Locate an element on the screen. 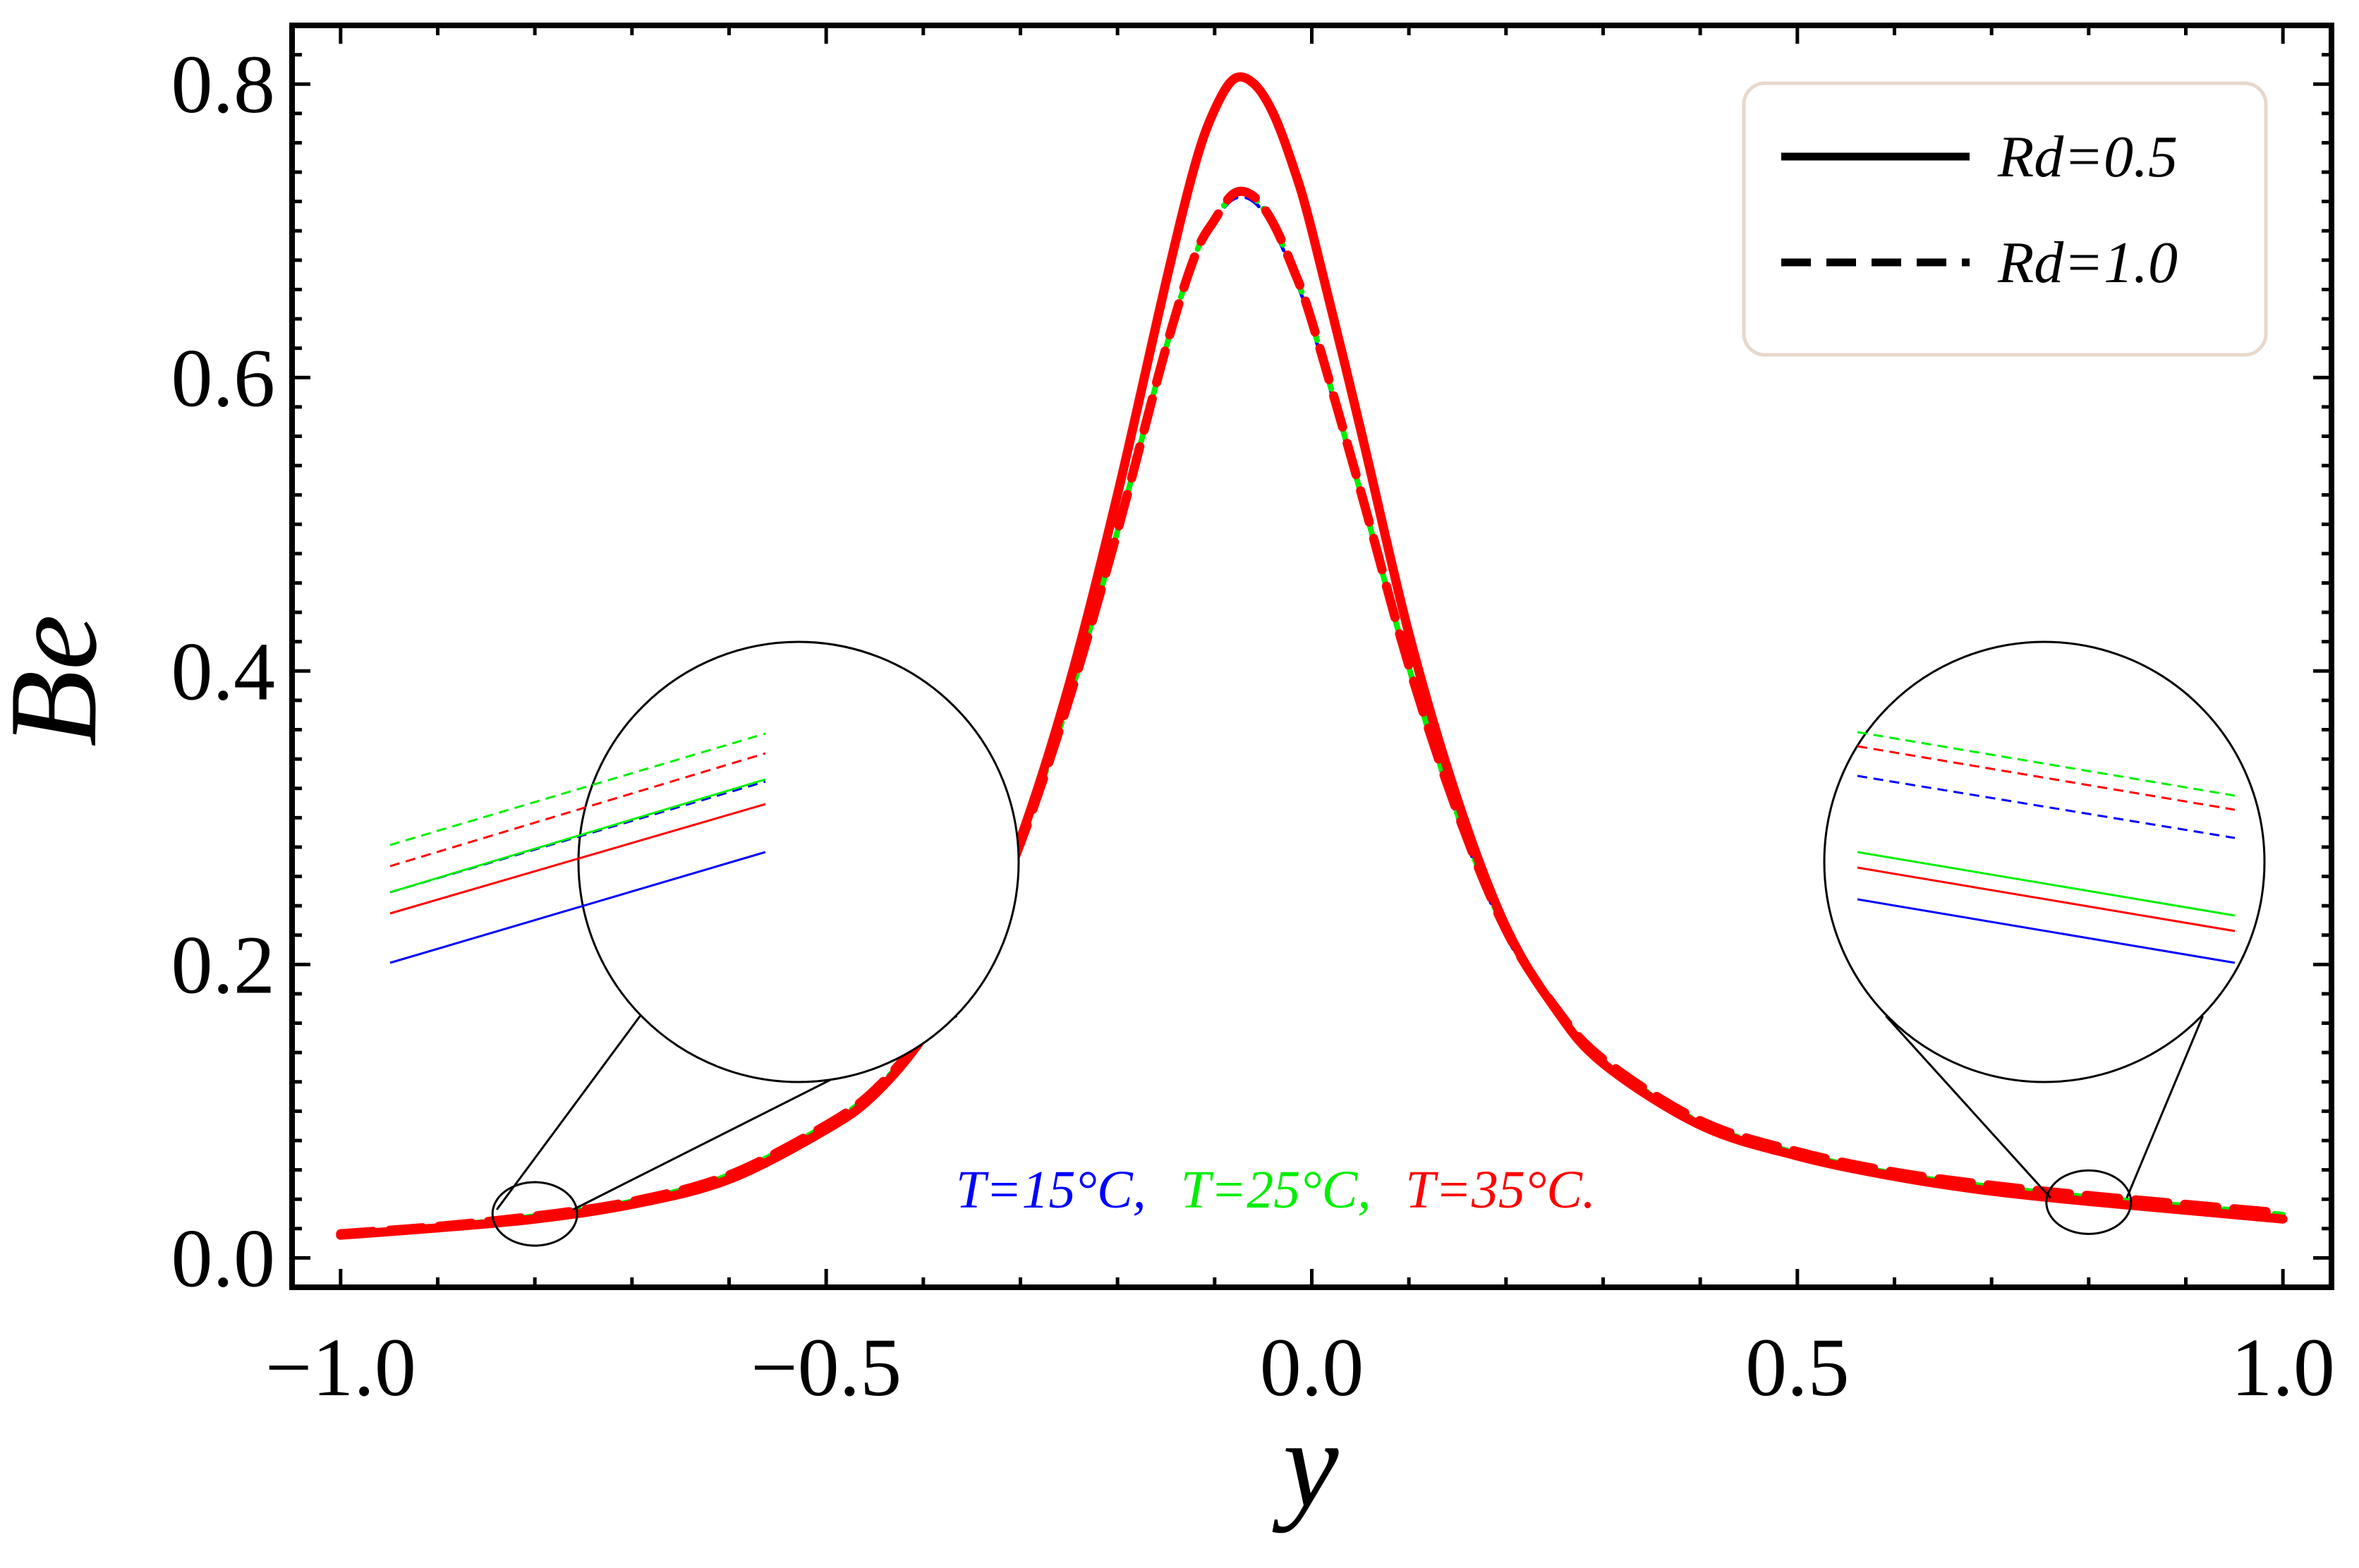  y-tick-label: 0.4 is located at coordinates (223, 671).